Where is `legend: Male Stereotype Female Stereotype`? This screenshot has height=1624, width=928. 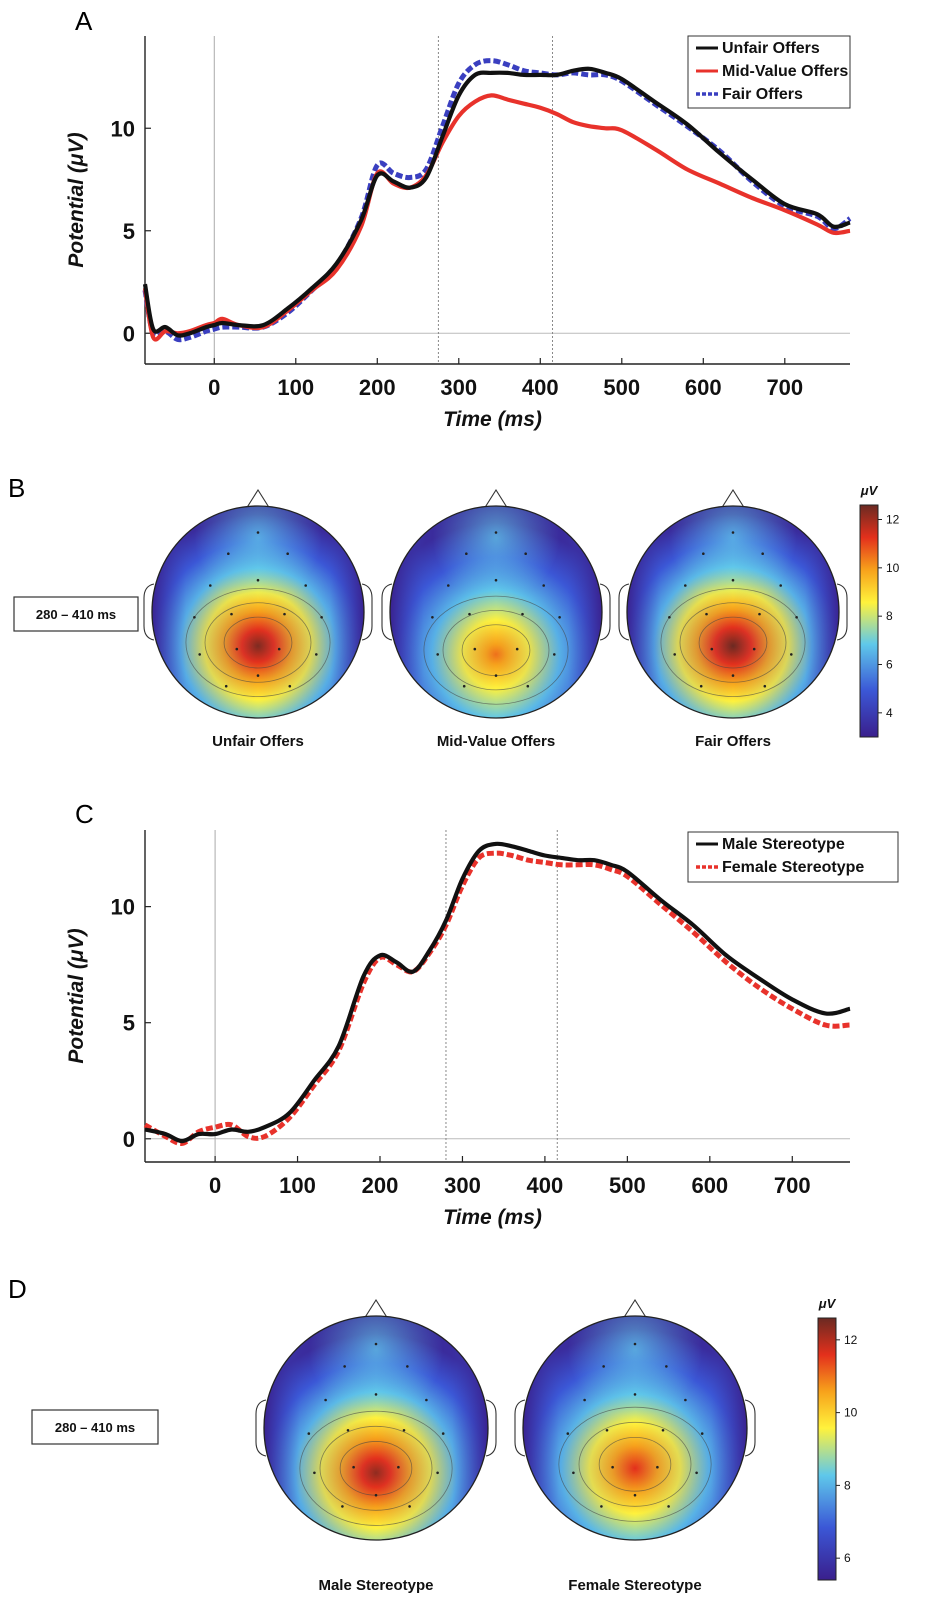 legend: Male Stereotype Female Stereotype is located at coordinates (793, 857).